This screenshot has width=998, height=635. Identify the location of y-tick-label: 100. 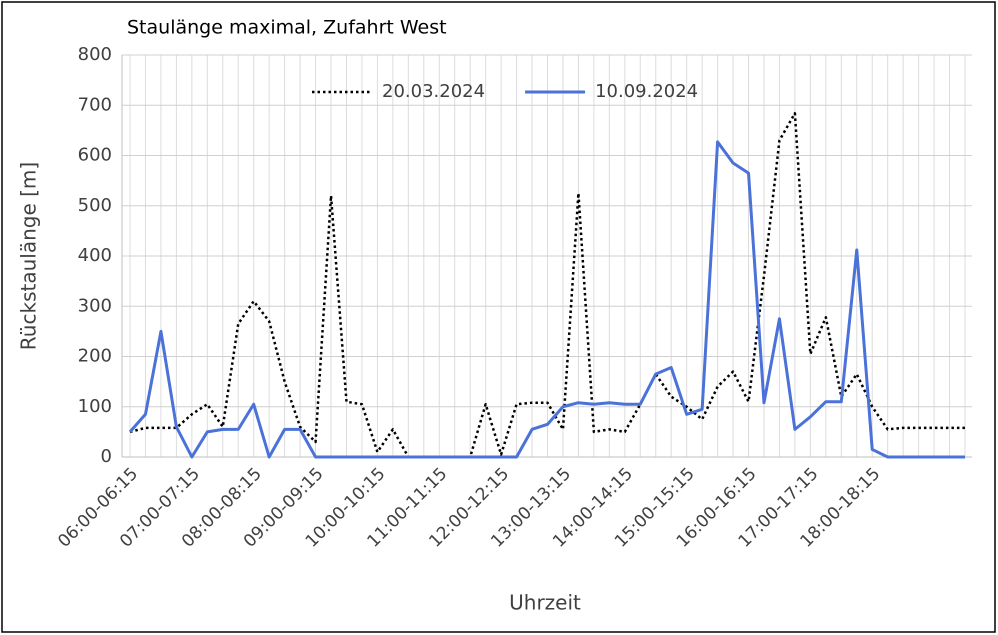
(95, 406).